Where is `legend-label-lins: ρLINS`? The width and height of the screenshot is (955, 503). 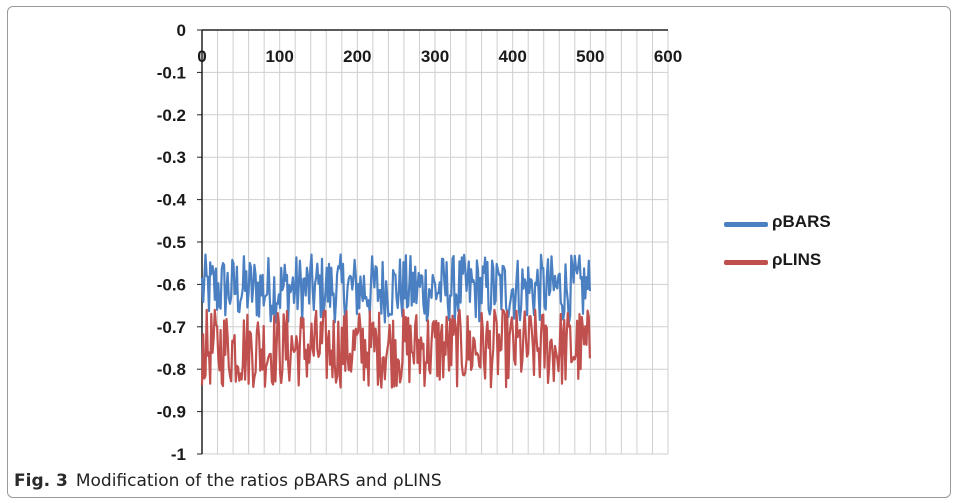
legend-label-lins: ρLINS is located at coordinates (797, 259).